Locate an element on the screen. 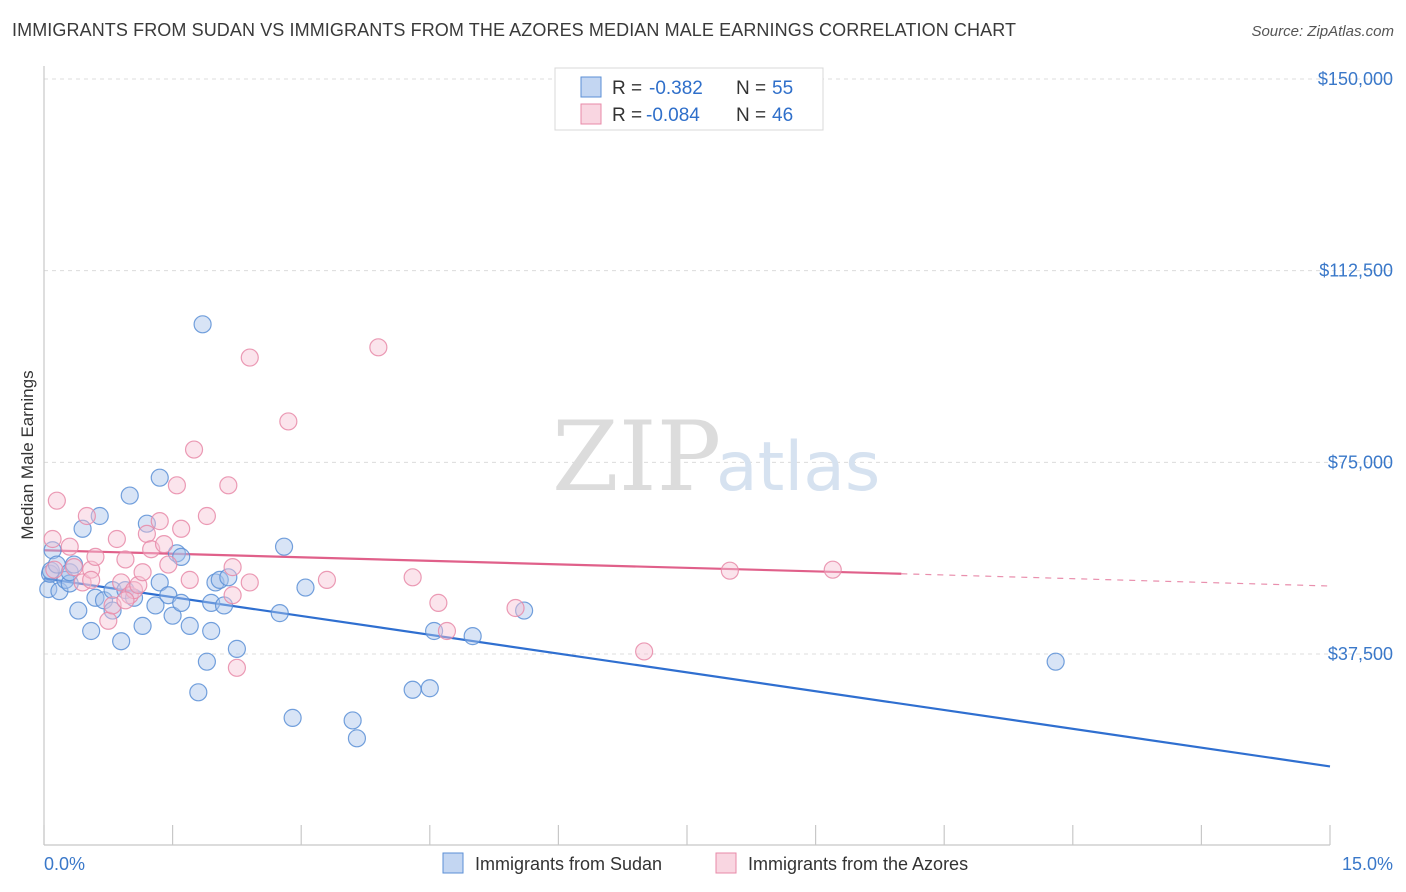 The width and height of the screenshot is (1406, 892). legend-r-value-azores: -0.084 is located at coordinates (673, 115).